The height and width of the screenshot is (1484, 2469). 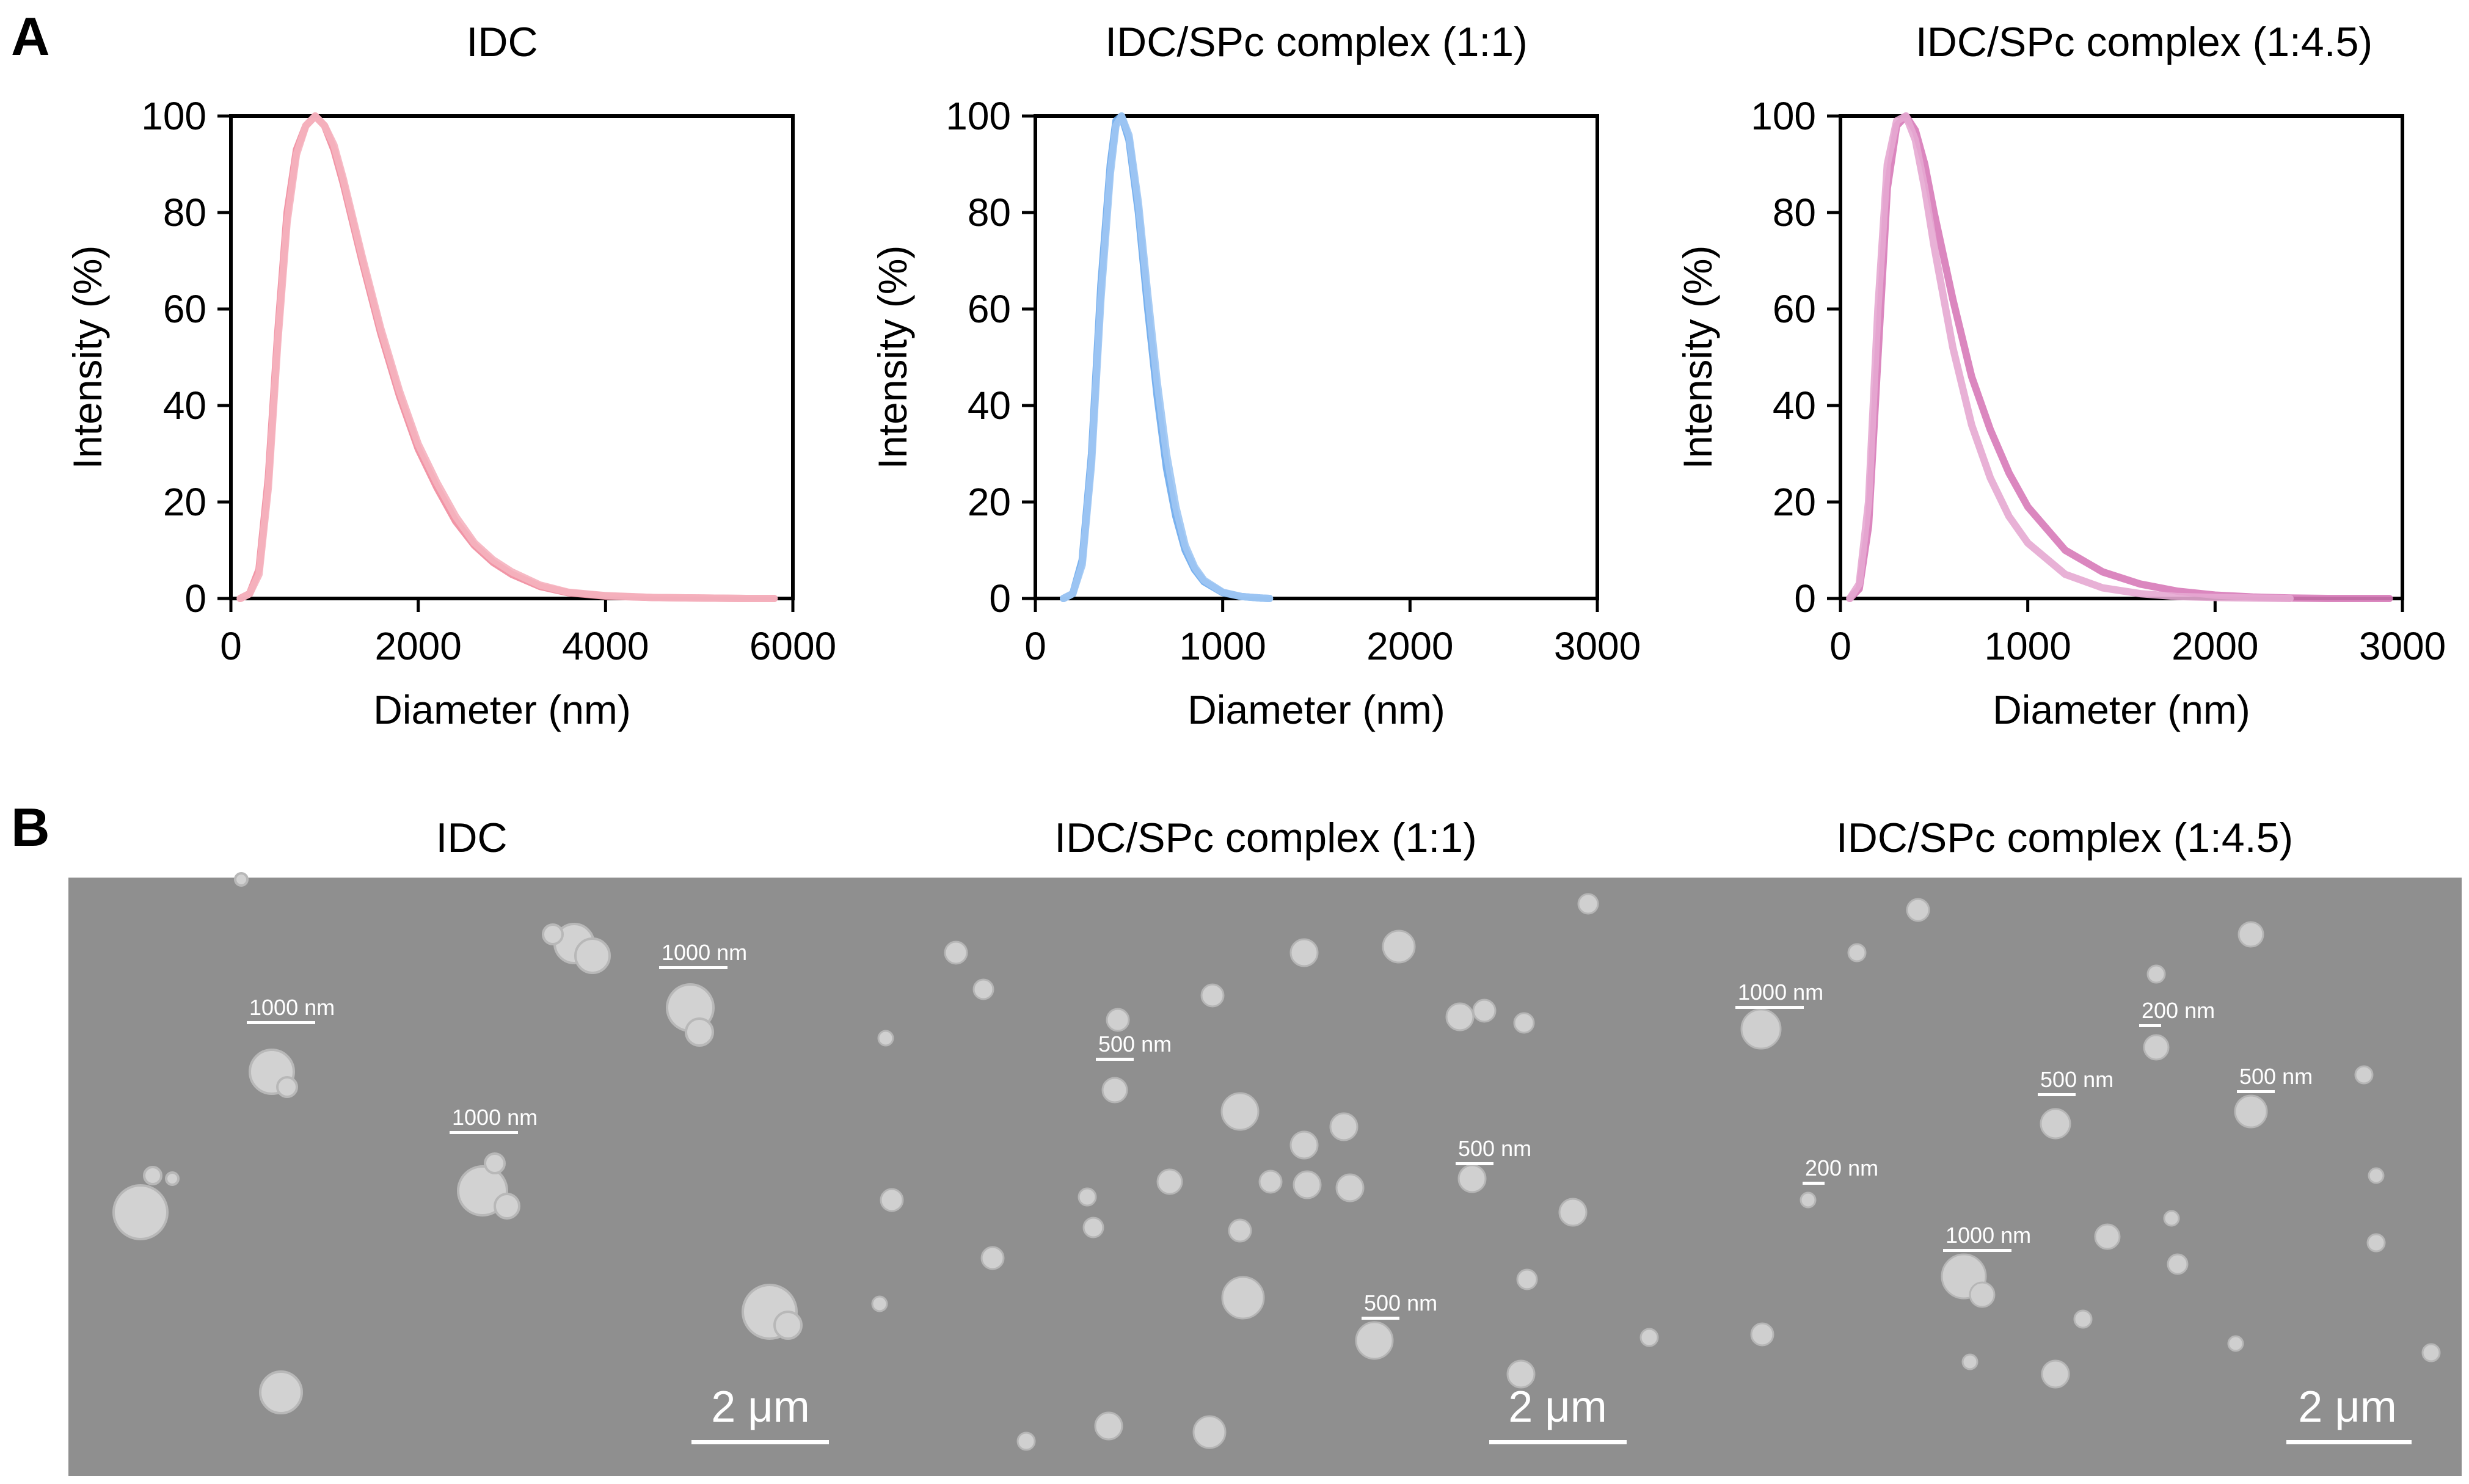 What do you see at coordinates (30, 36) in the screenshot?
I see `panel-label-a: A` at bounding box center [30, 36].